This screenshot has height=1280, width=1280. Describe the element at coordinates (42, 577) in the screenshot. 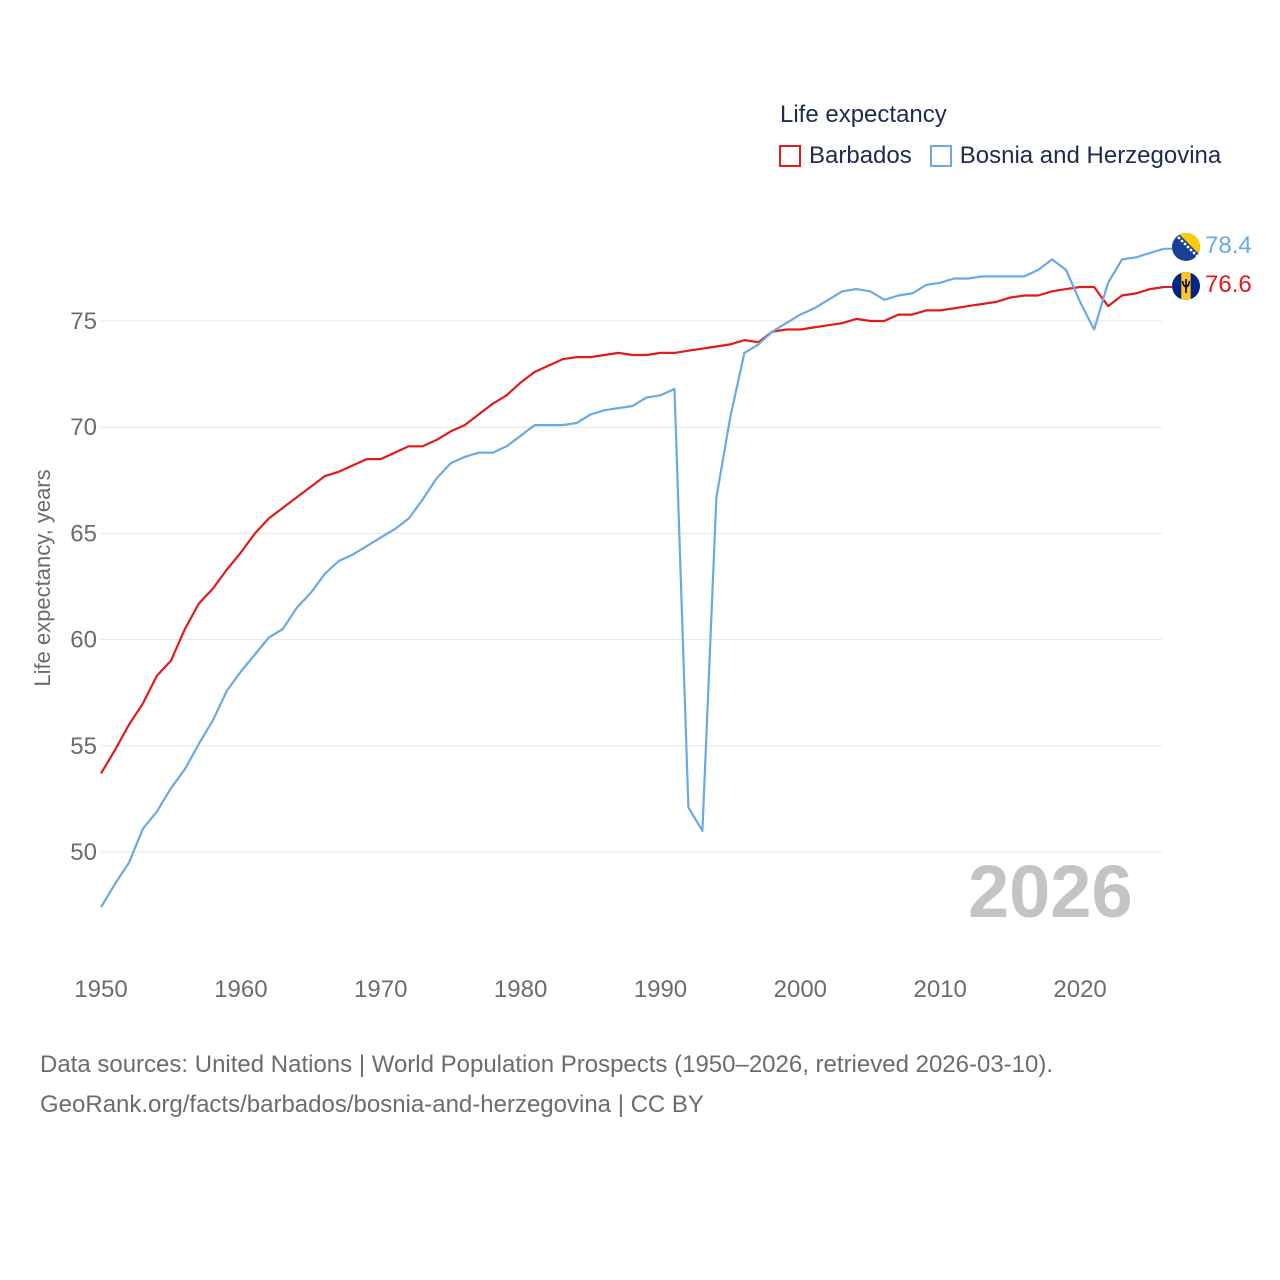

I see `y-axis-label: Life expectancy, years` at that location.